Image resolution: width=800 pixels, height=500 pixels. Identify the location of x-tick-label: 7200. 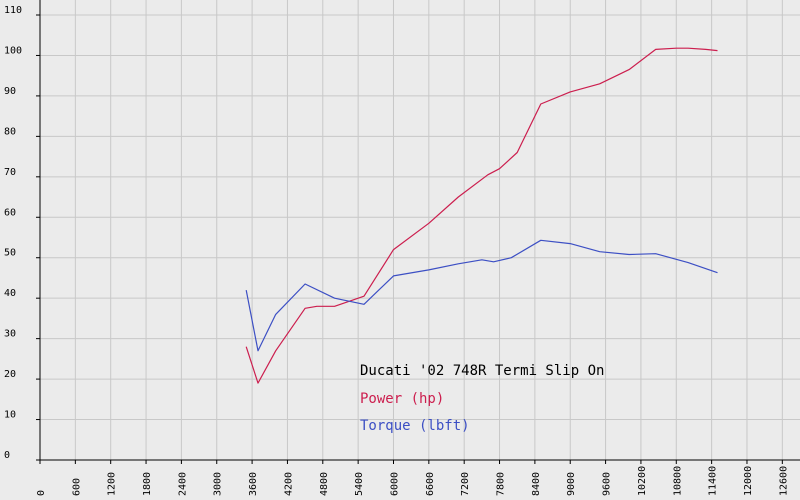
(465, 484).